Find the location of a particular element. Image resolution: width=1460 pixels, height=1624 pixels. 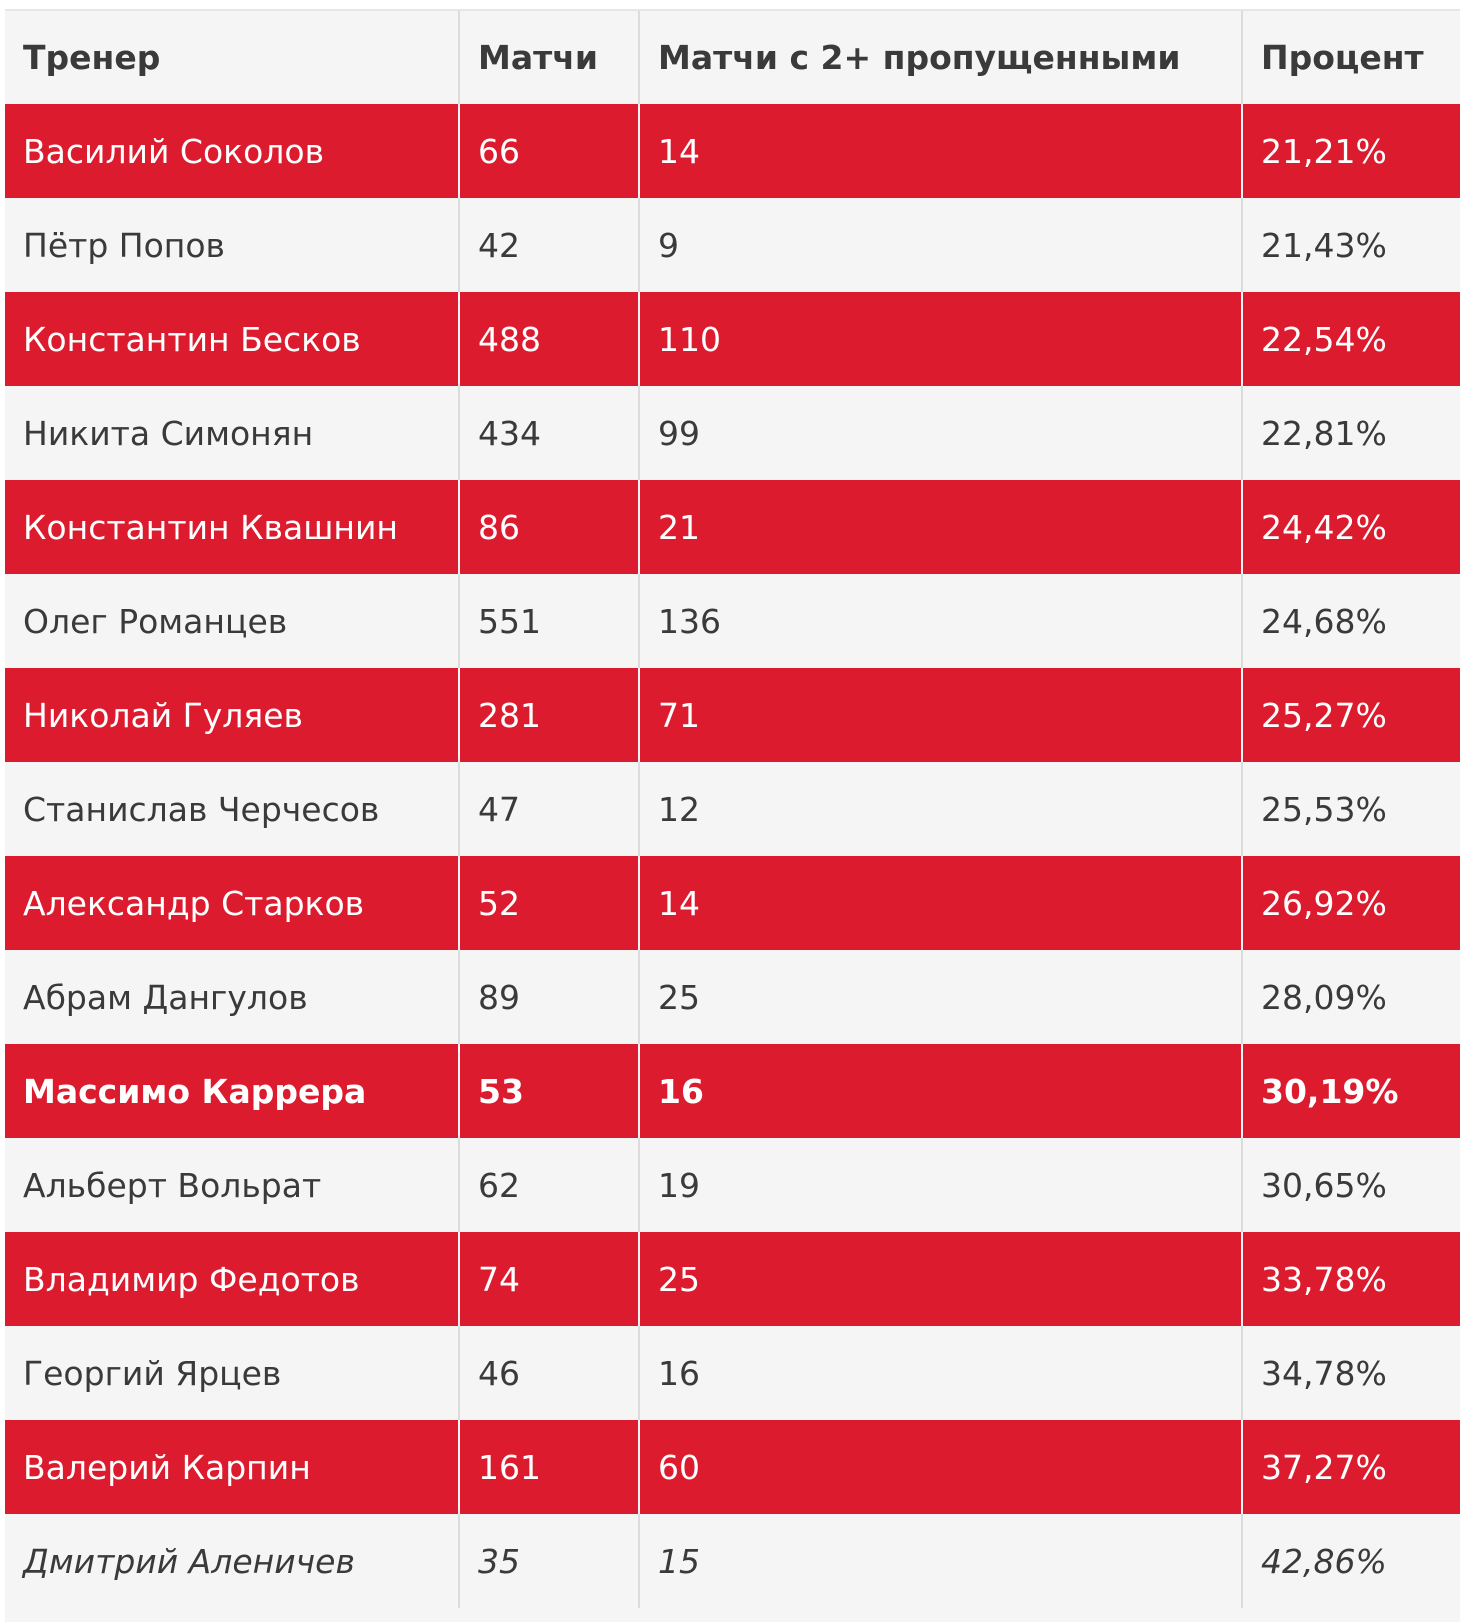

header-coach: Тренер is located at coordinates (232, 57).